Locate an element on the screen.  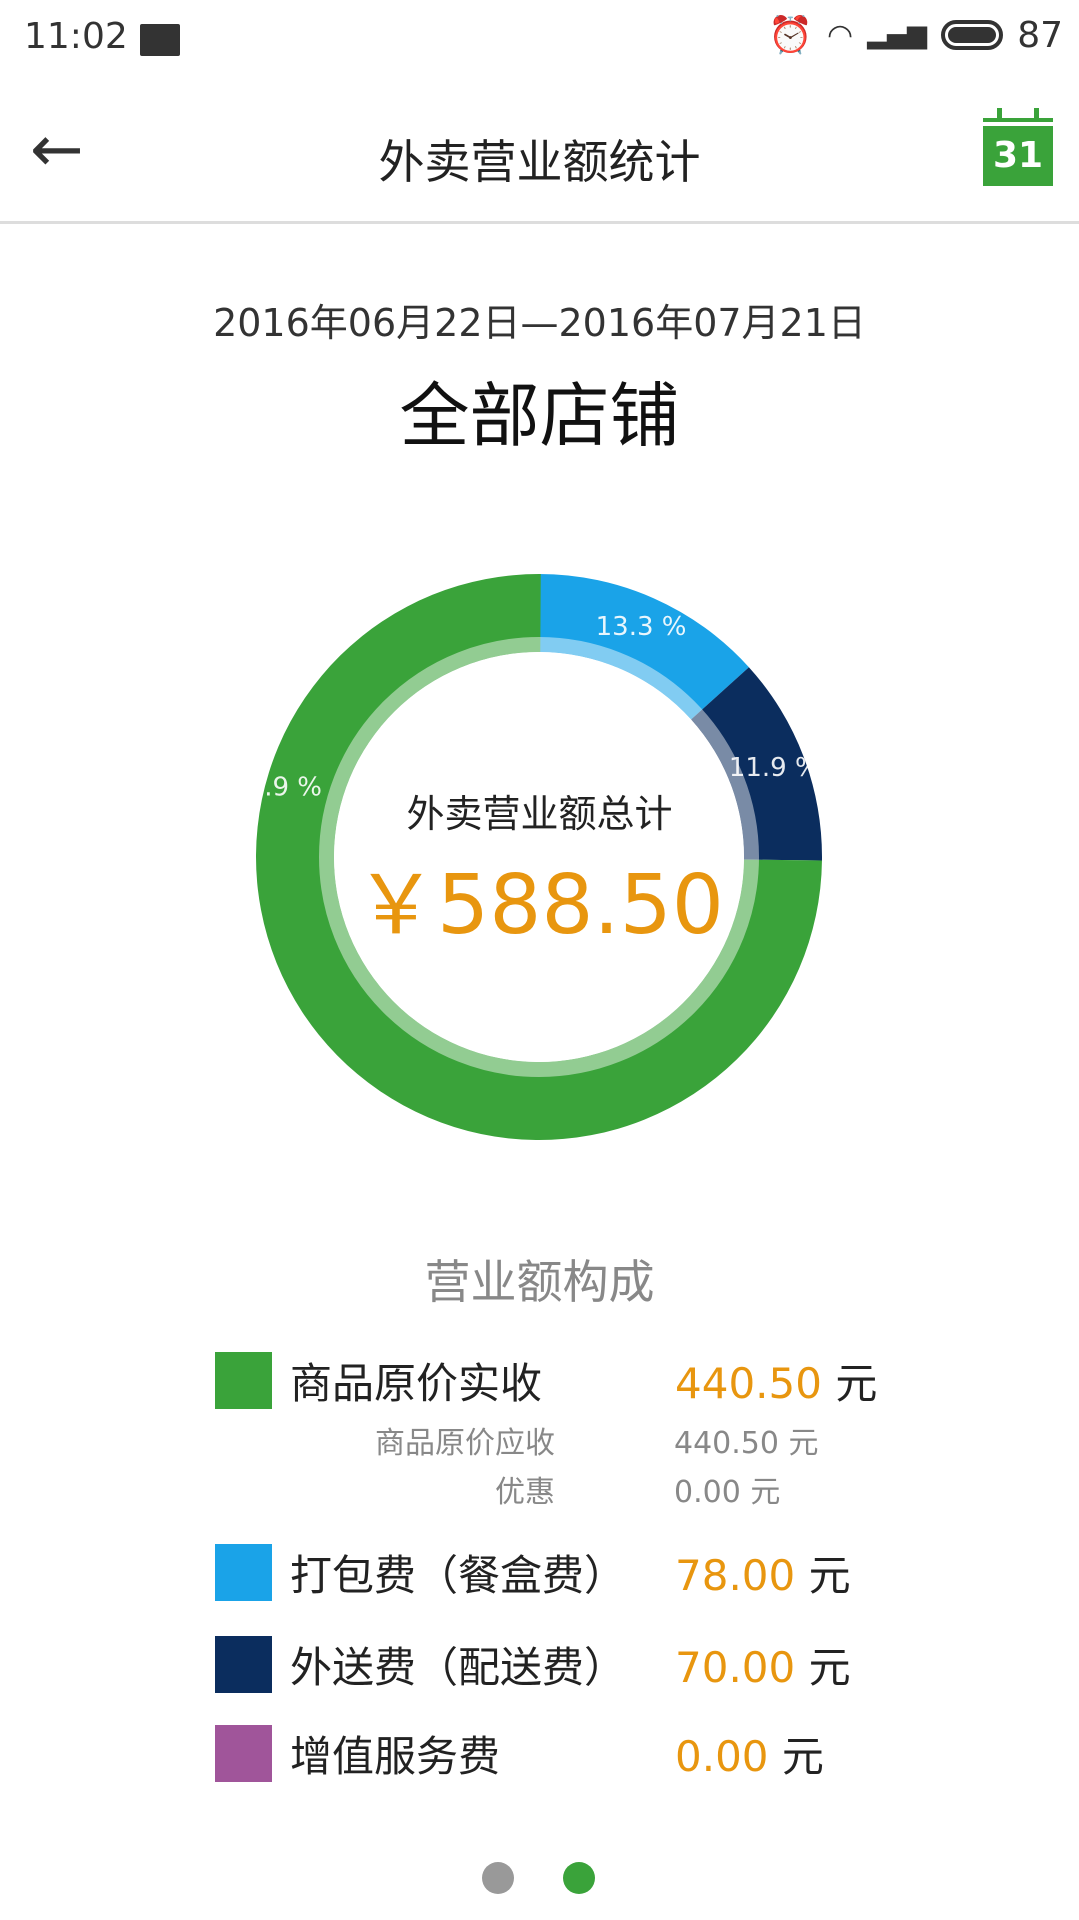
legend-label: 外送费（配送费） is located at coordinates (458, 1667).